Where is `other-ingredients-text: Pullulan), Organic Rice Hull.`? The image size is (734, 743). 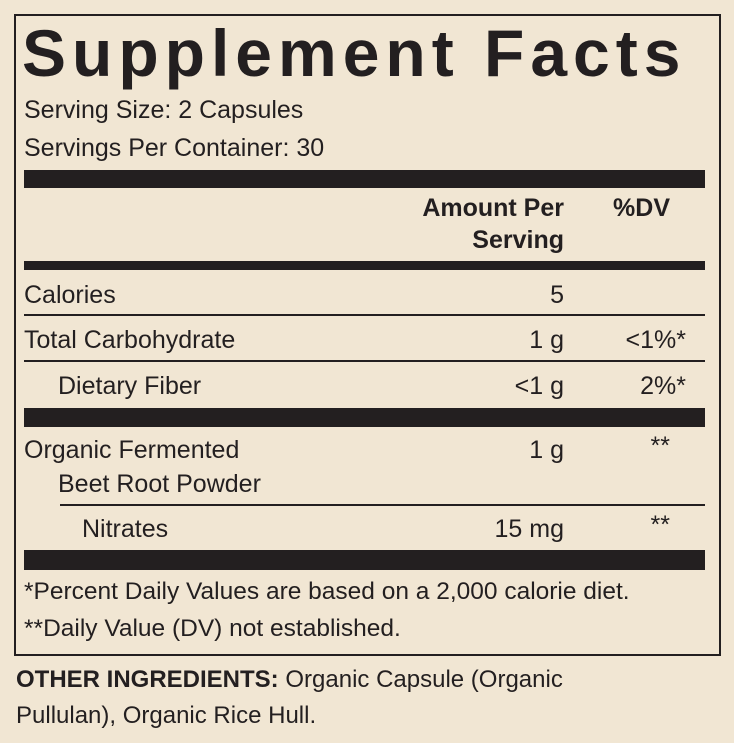
other-ingredients-text: Pullulan), Organic Rice Hull. is located at coordinates (166, 715).